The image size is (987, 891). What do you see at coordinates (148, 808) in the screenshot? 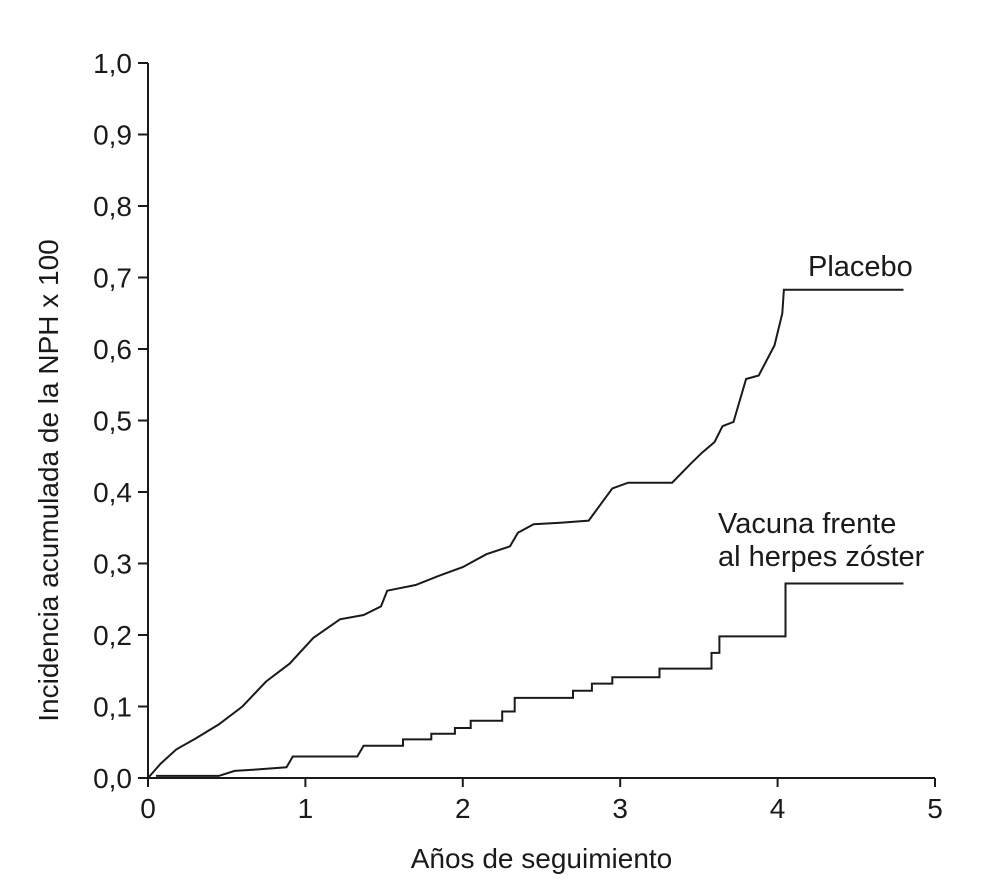
I see `x-tick-label: 0` at bounding box center [148, 808].